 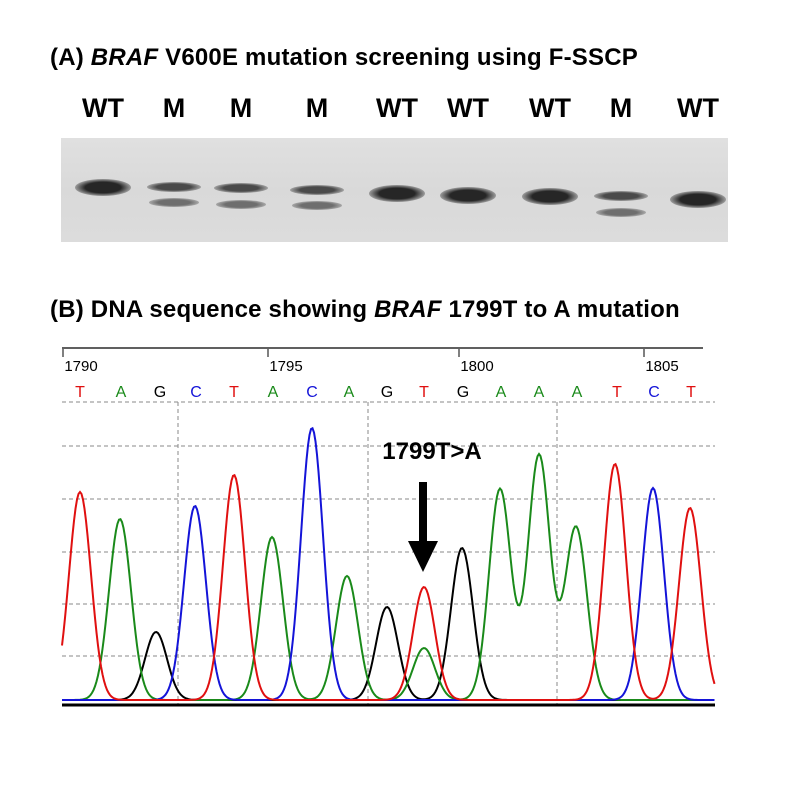 What do you see at coordinates (80, 366) in the screenshot?
I see `position-label: 1790` at bounding box center [80, 366].